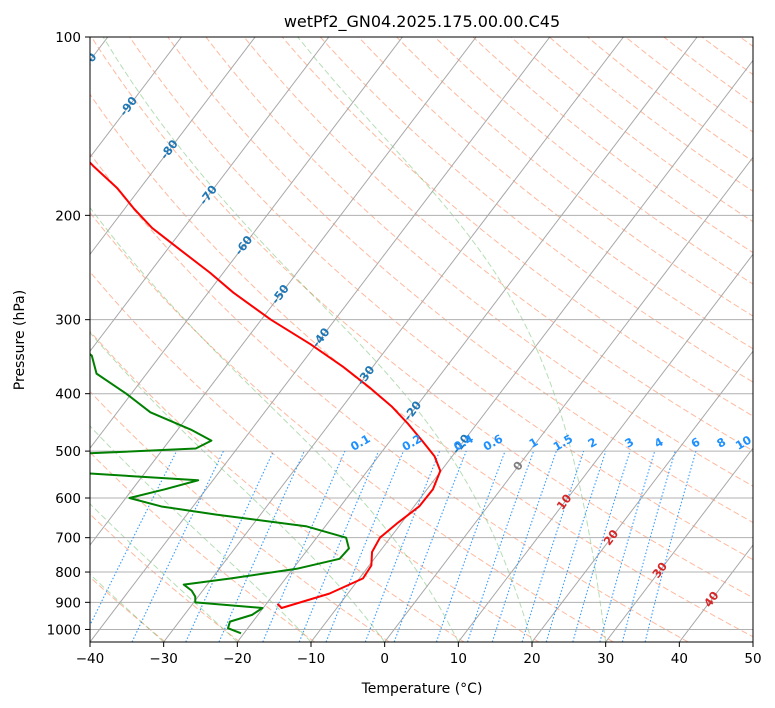 This screenshot has height=708, width=775. Describe the element at coordinates (237, 659) in the screenshot. I see `x-tick-label: −20` at that location.